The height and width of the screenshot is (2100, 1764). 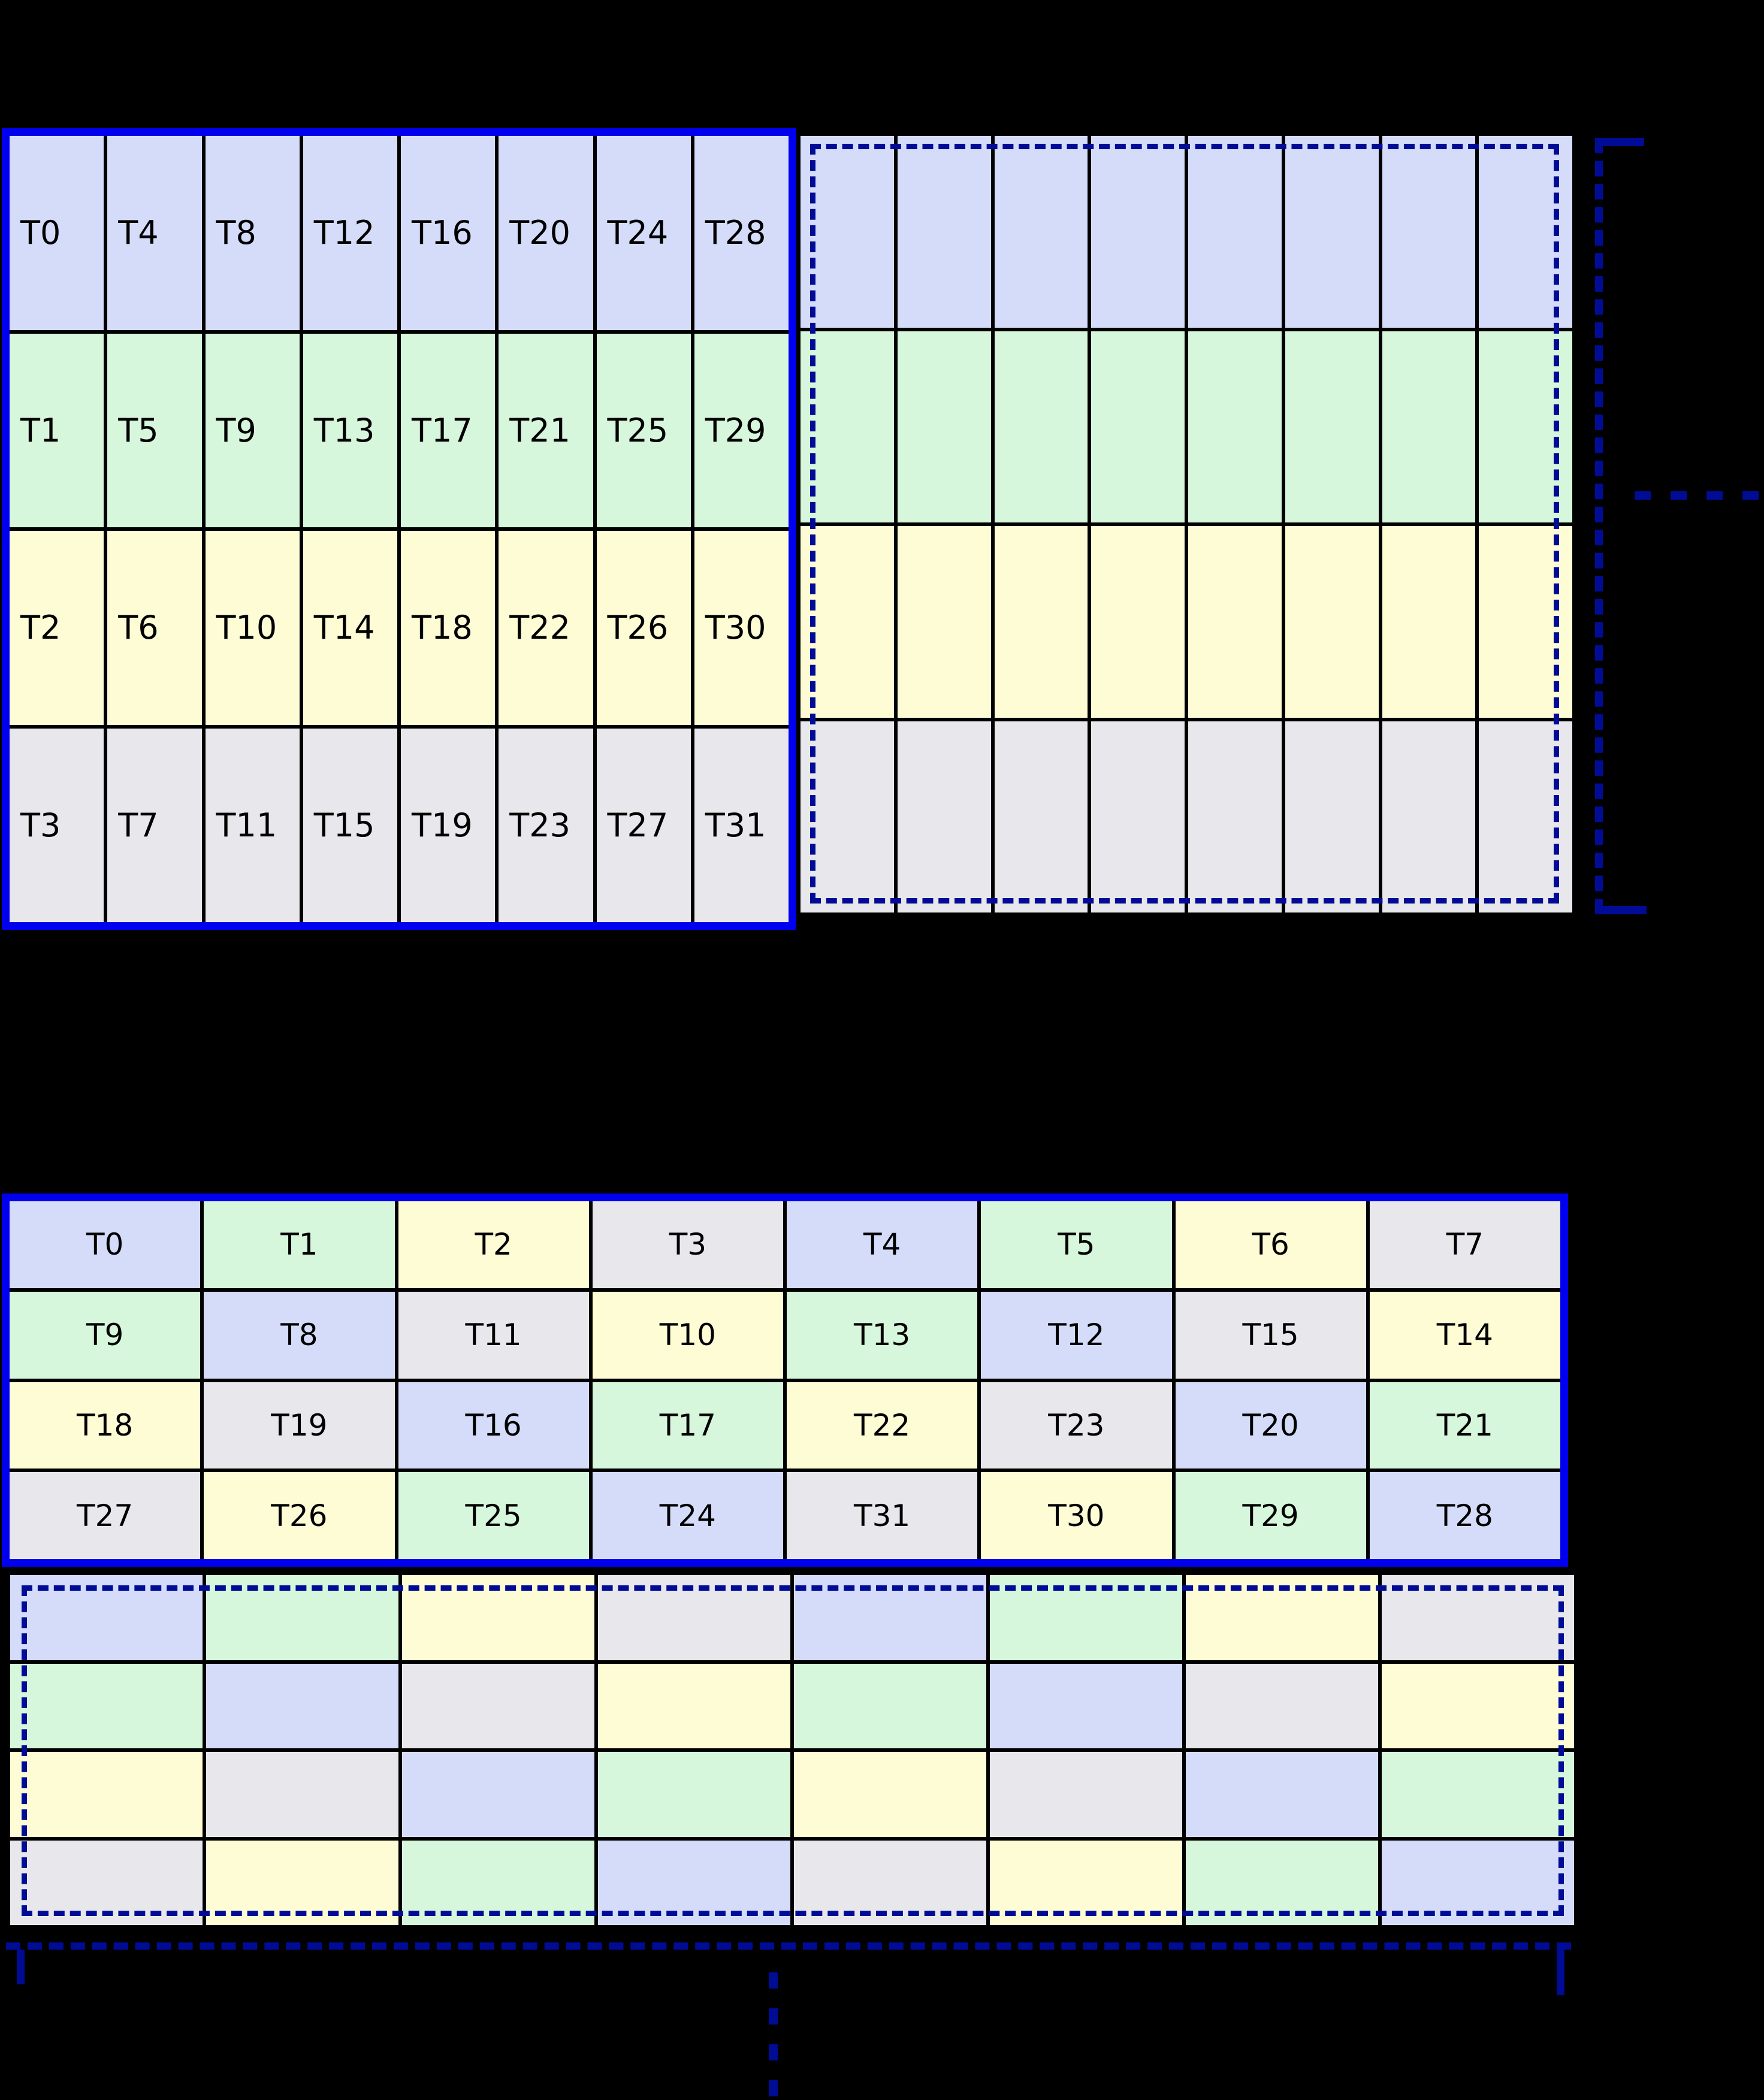 I want to click on thread-cell: T28, so click(x=742, y=233).